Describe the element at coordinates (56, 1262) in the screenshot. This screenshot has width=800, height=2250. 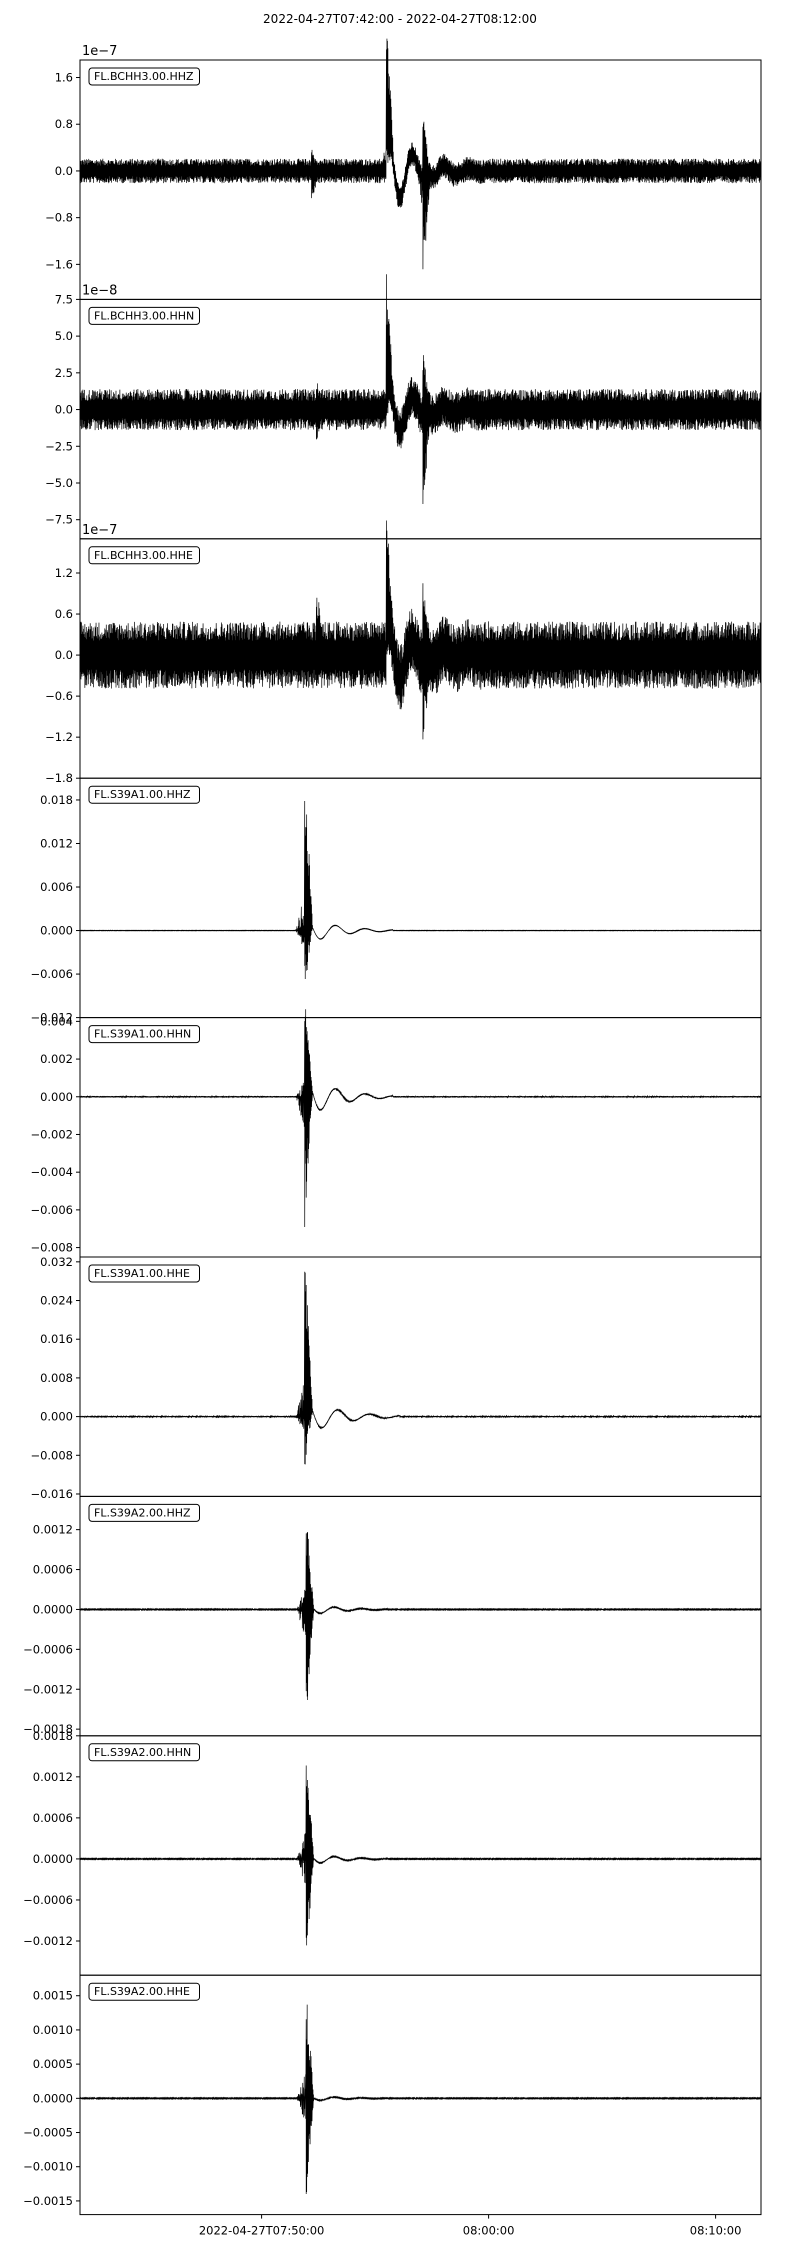
I see `y-tick-label: 0.032` at that location.